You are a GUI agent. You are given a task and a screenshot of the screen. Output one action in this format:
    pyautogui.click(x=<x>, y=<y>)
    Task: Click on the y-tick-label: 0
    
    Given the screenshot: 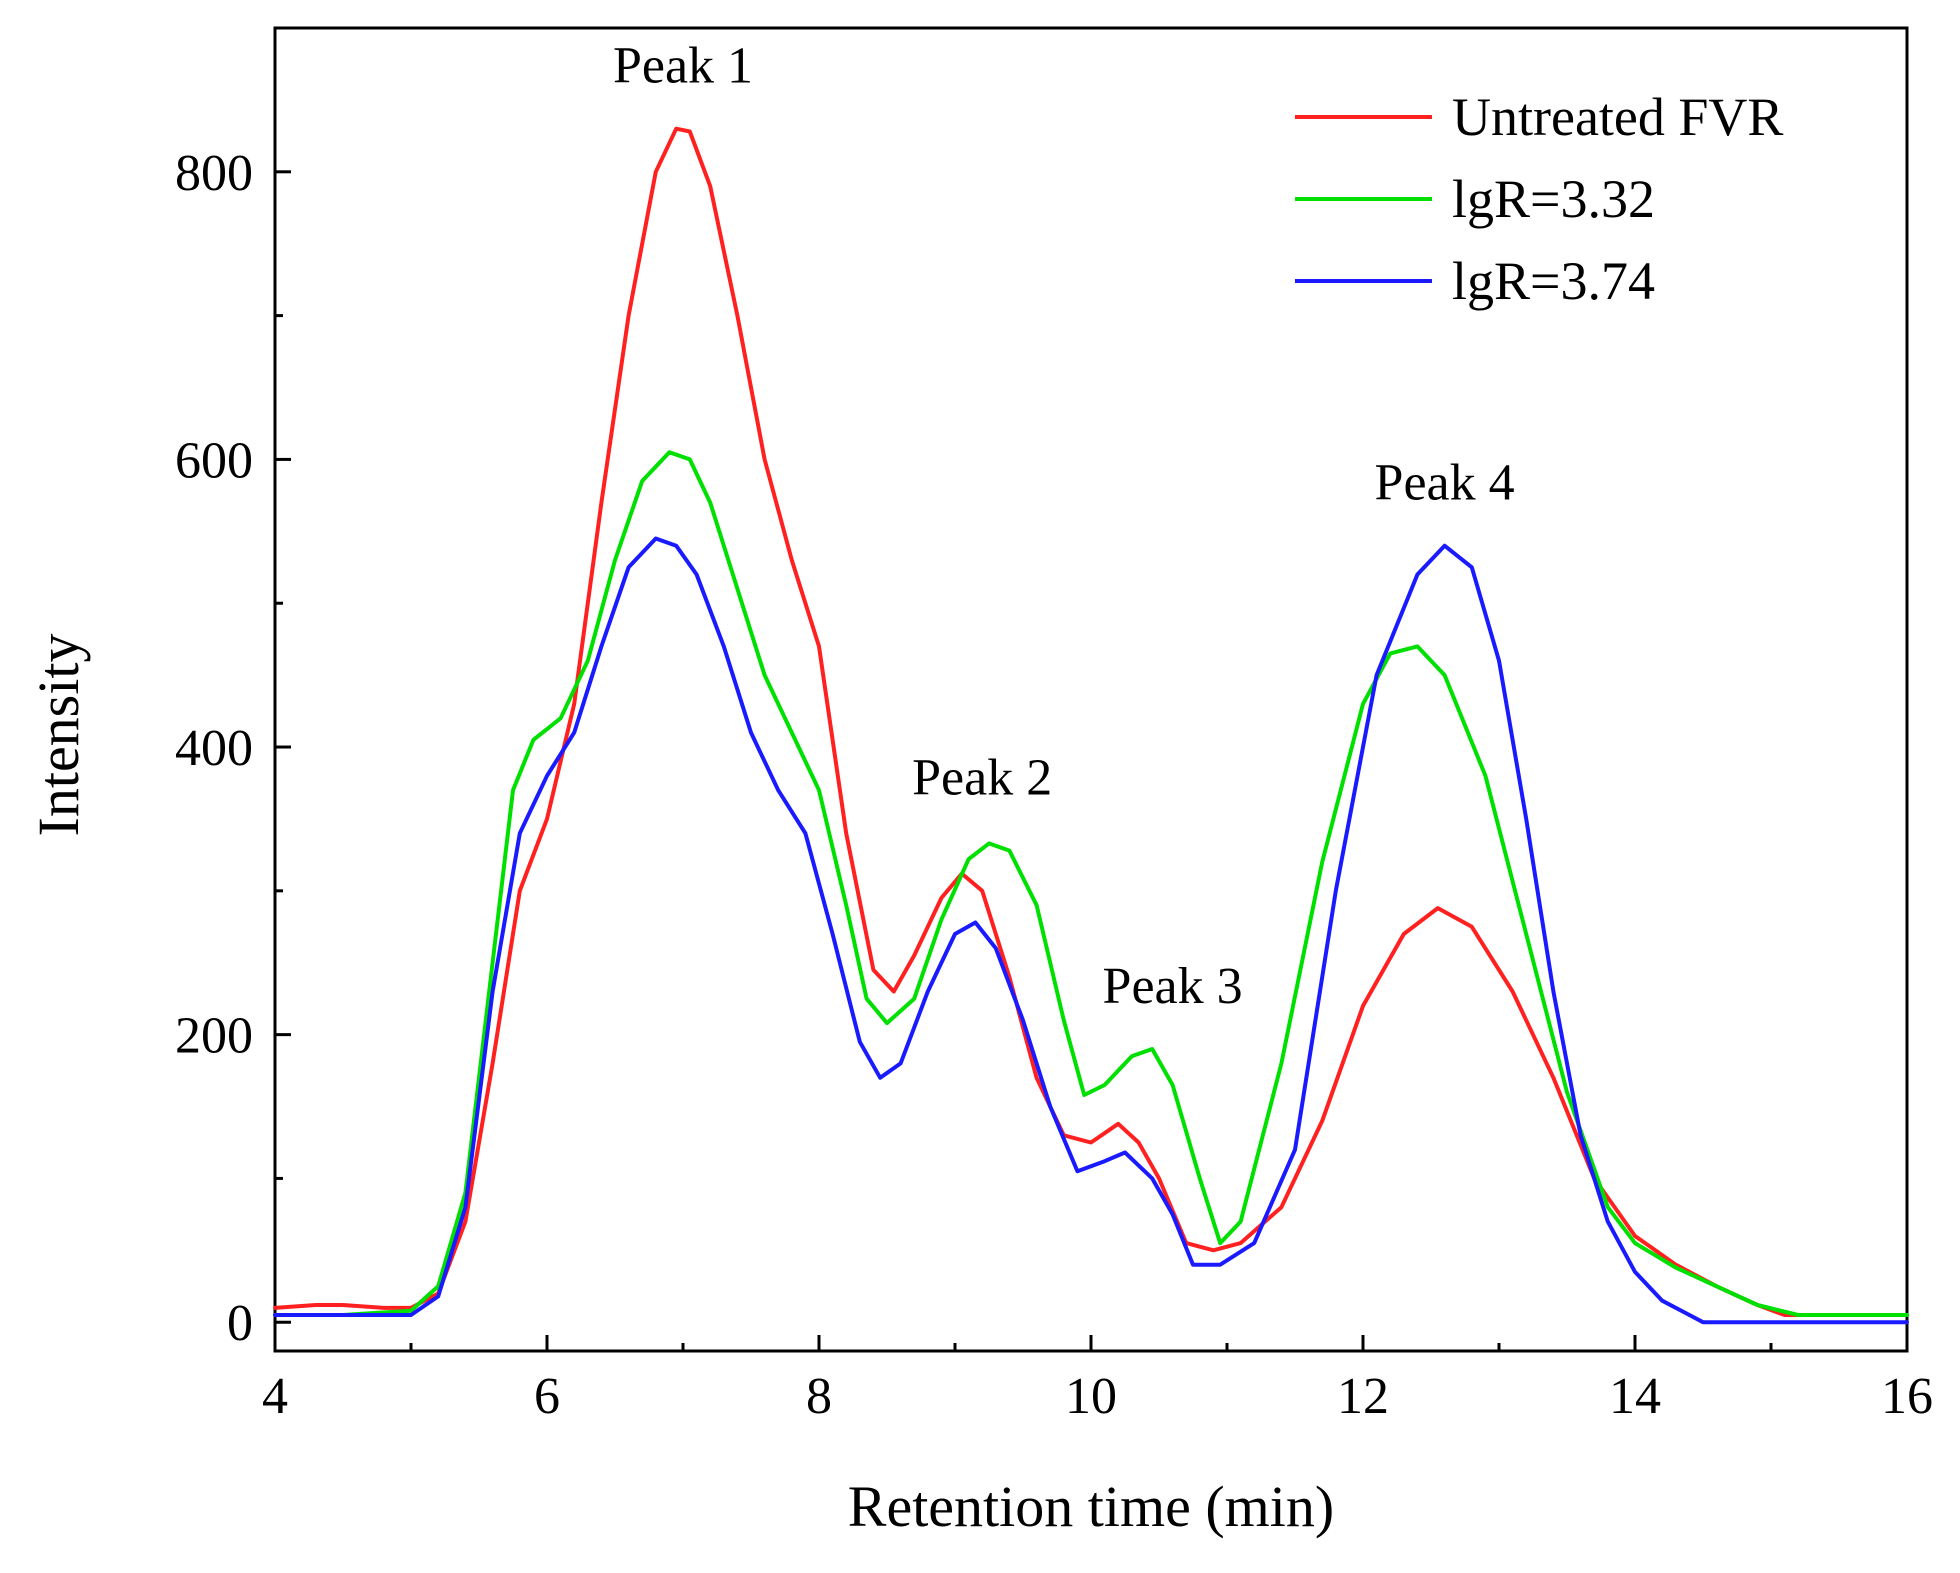 What is the action you would take?
    pyautogui.click(x=240, y=1323)
    